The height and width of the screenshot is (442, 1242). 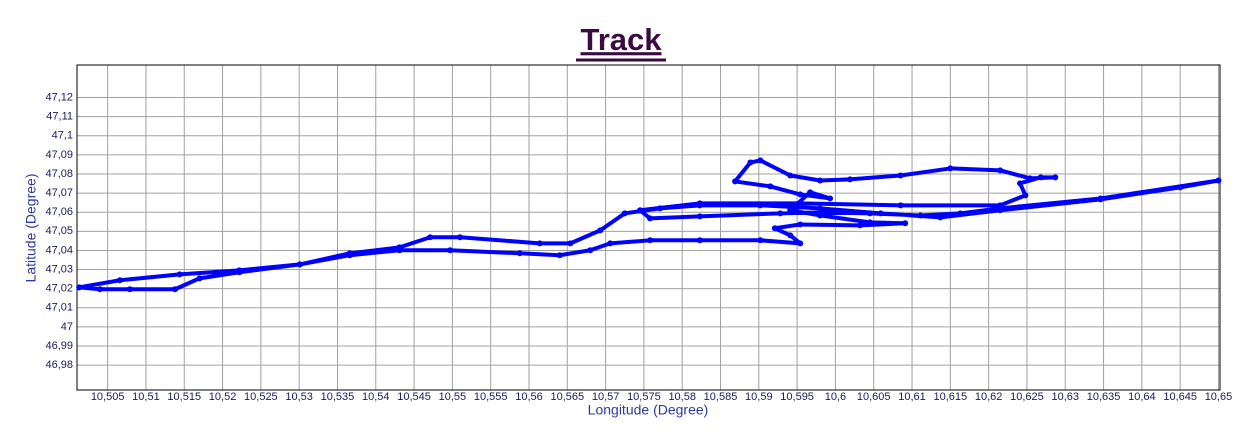 I want to click on x-tick-label: 10,625, so click(x=1027, y=397).